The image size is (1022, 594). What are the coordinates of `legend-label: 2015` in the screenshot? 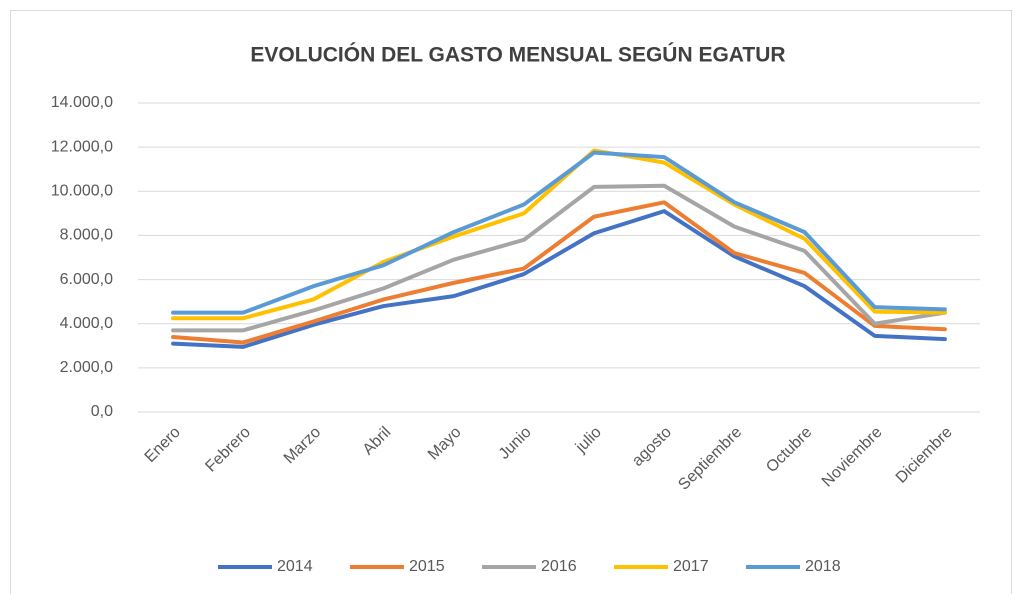 It's located at (427, 566).